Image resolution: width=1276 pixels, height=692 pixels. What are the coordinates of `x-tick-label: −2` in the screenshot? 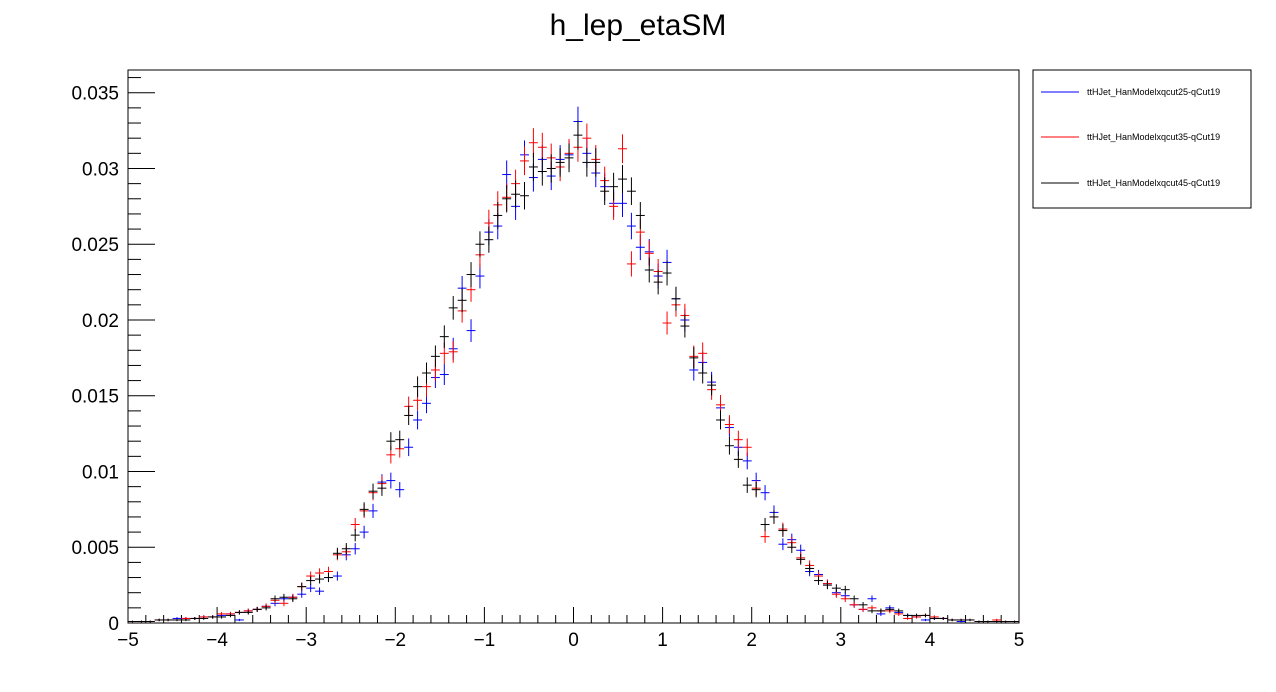 It's located at (395, 640).